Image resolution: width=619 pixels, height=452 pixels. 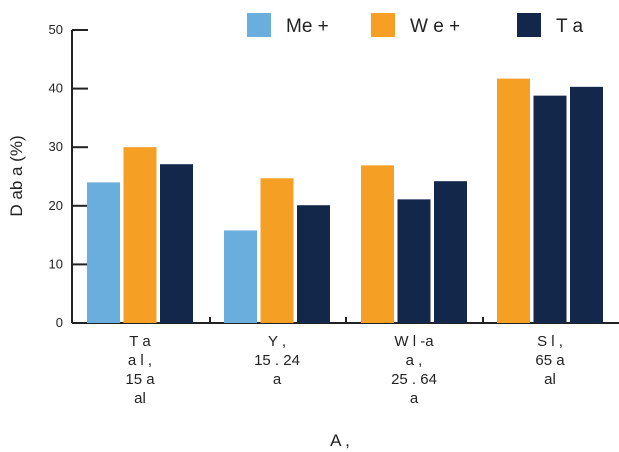 What do you see at coordinates (59, 322) in the screenshot?
I see `y-tick-label: 0` at bounding box center [59, 322].